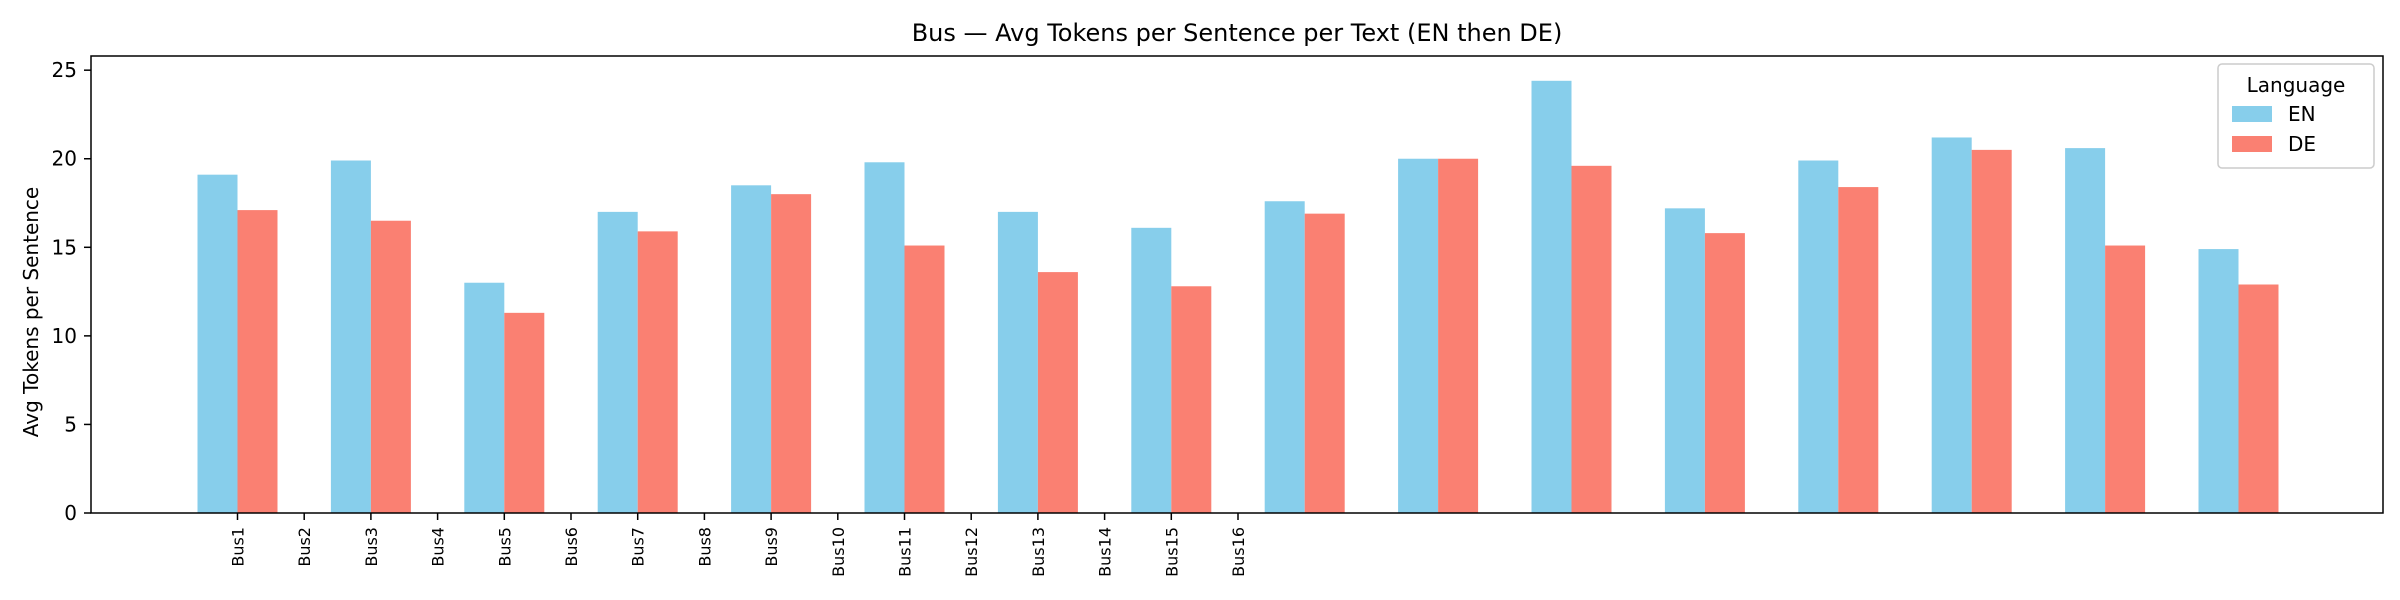 The image size is (2400, 600). Describe the element at coordinates (638, 547) in the screenshot. I see `x-tick-label: Bus7` at that location.